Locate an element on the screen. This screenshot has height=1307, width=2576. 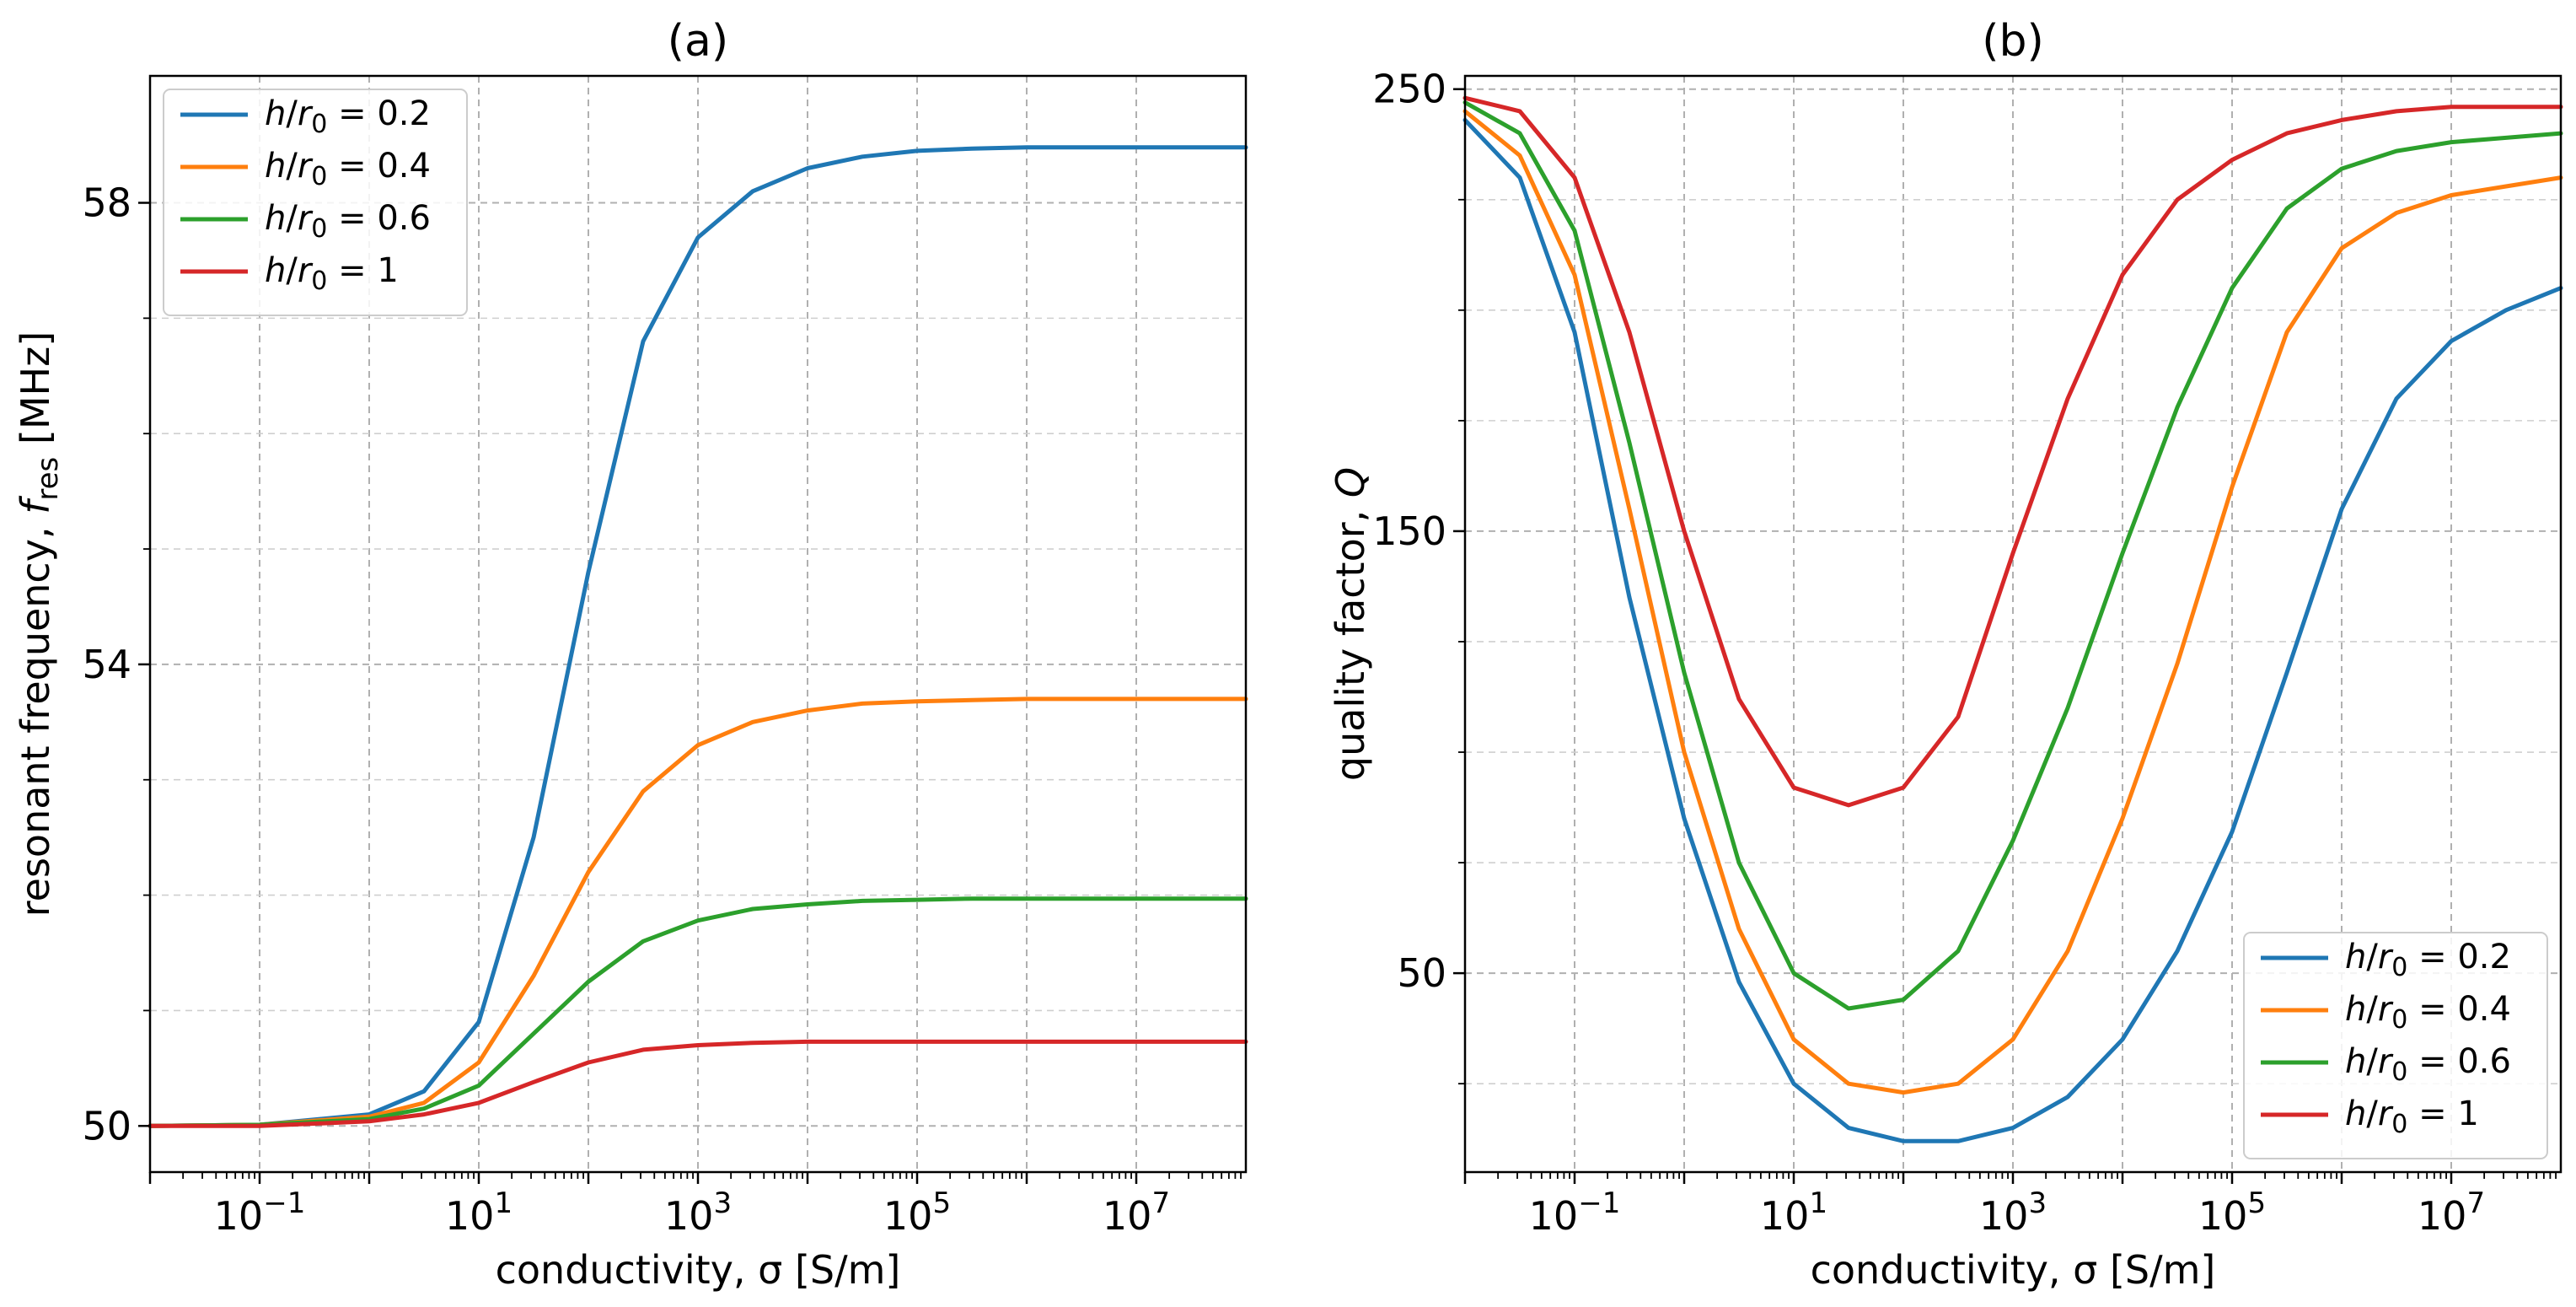
y-tick-label: 54 is located at coordinates (106, 665).